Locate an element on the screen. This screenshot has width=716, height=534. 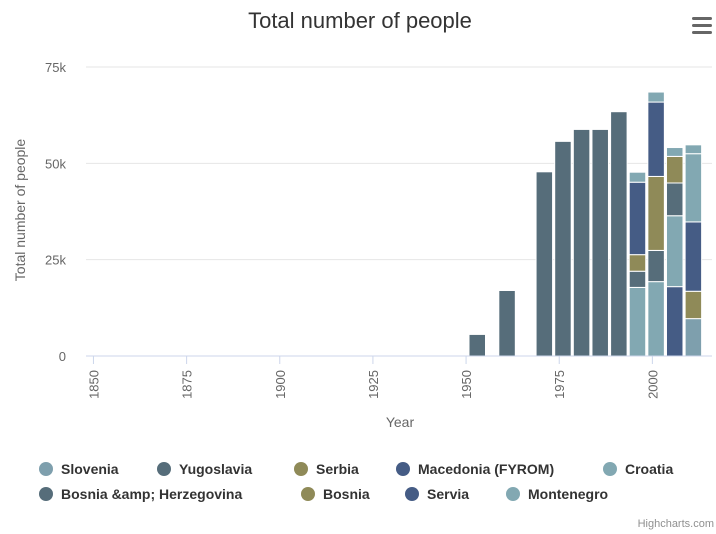
legend-item-bosnia: Bosnia is located at coordinates (335, 494).